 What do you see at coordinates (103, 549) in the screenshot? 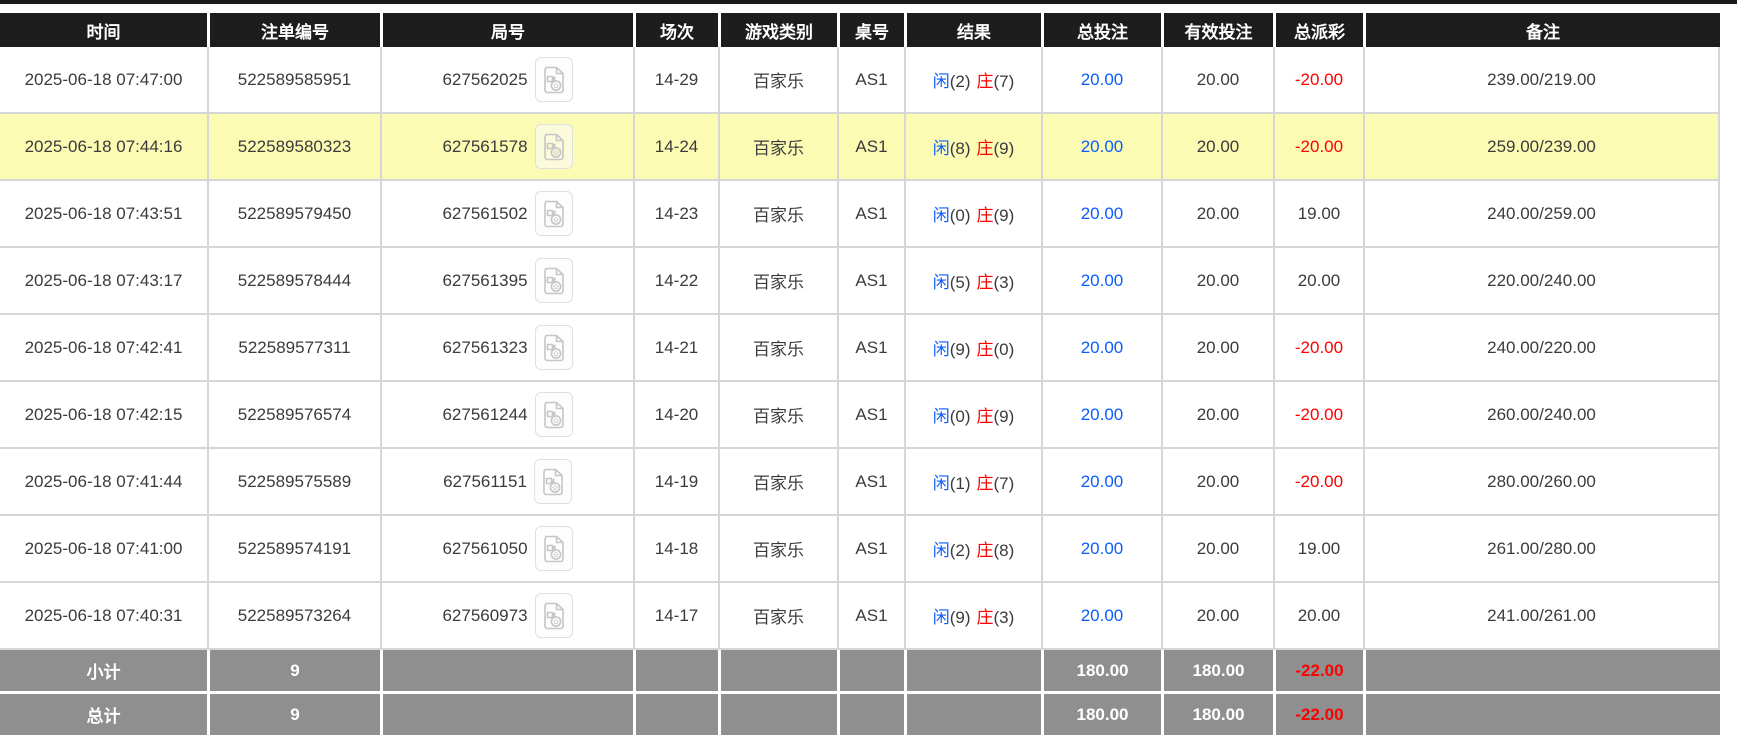
I see `time-cell: 2025-06-18 07:41:00` at bounding box center [103, 549].